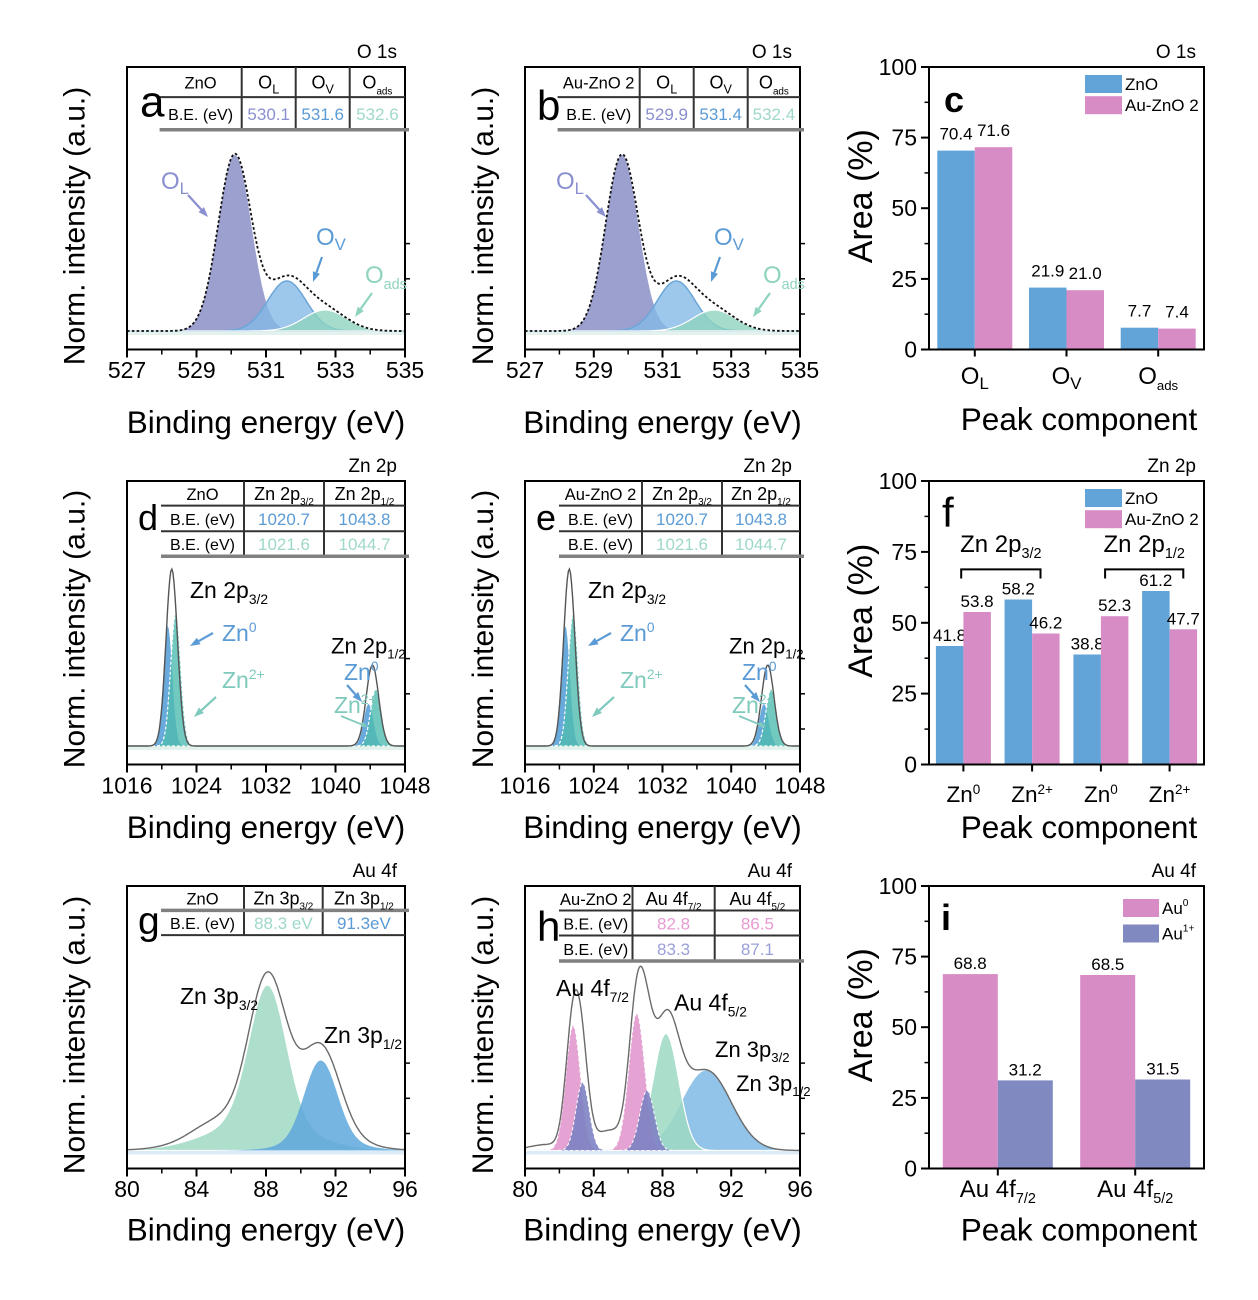  Describe the element at coordinates (948, 512) in the screenshot. I see `svg-text: f` at that location.